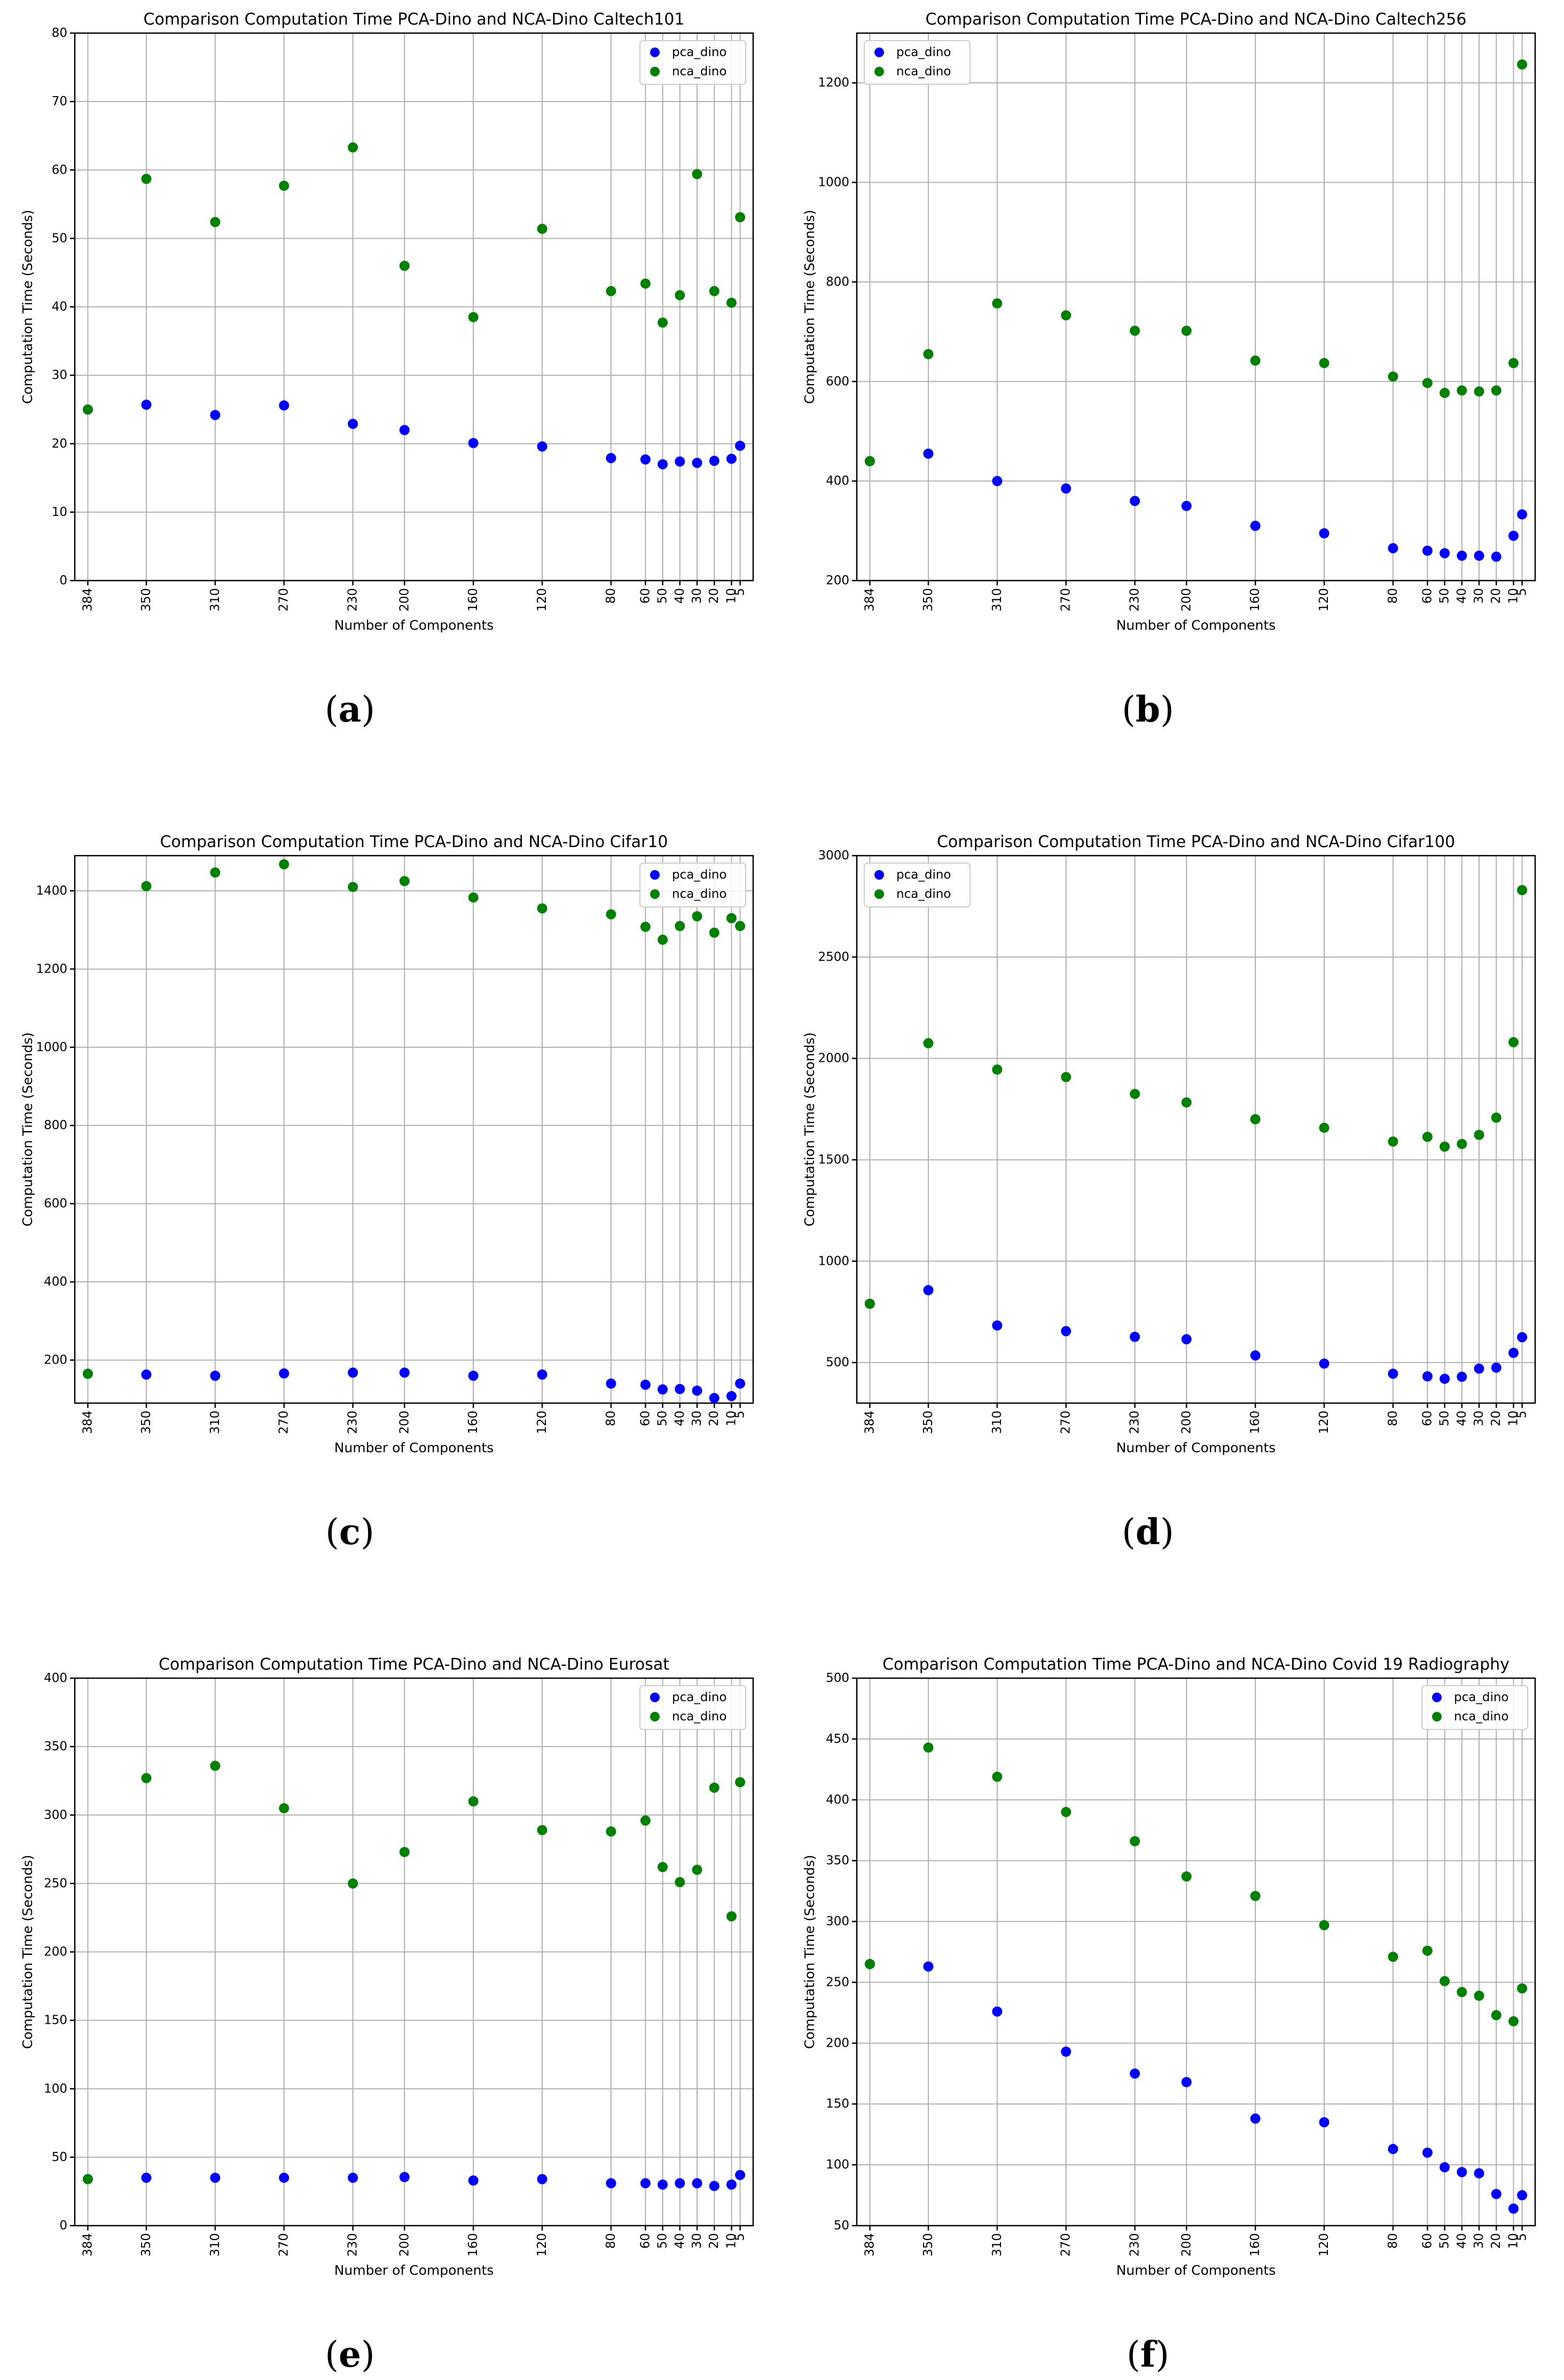  What do you see at coordinates (51, 1047) in the screenshot?
I see `y-tick-label: 1000` at bounding box center [51, 1047].